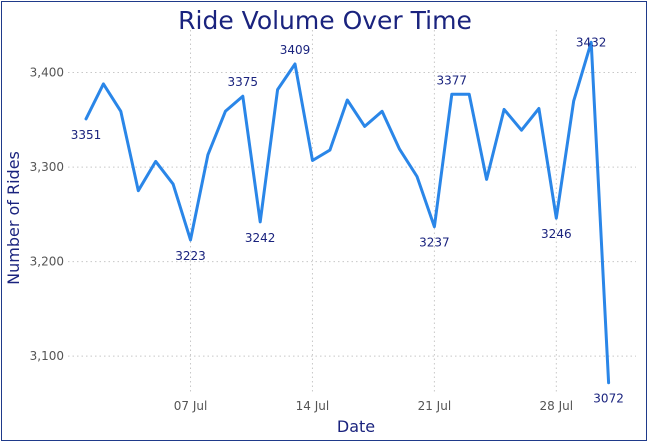 The image size is (650, 444). I want to click on y-axis-ticks: 3,100 3,200 3,300 3,400, so click(47, 215).